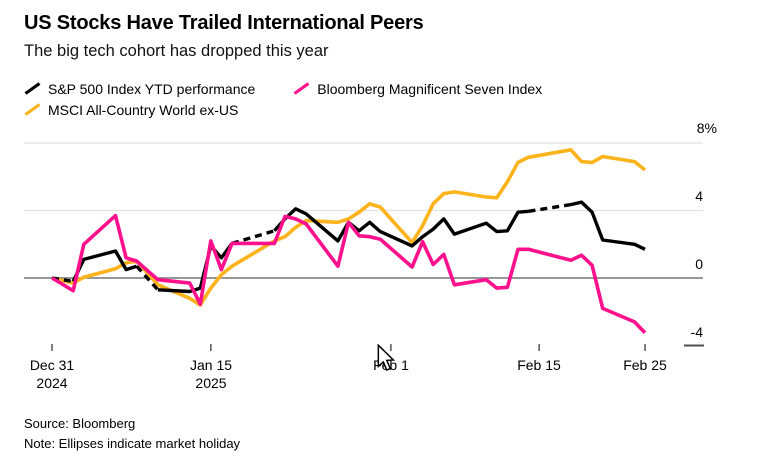 The height and width of the screenshot is (466, 757). Describe the element at coordinates (706, 128) in the screenshot. I see `y-axis-label-8pct: 8%` at that location.